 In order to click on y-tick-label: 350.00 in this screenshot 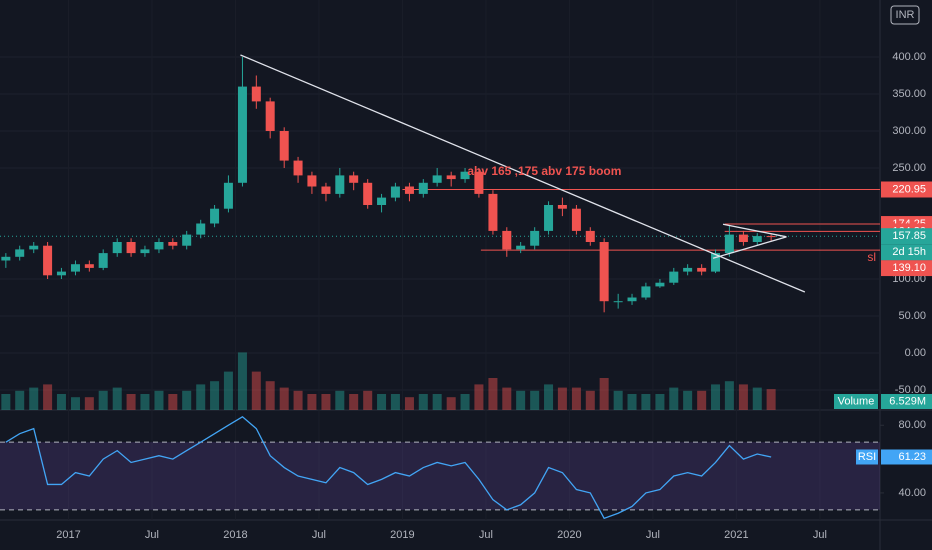, I will do `click(909, 94)`.